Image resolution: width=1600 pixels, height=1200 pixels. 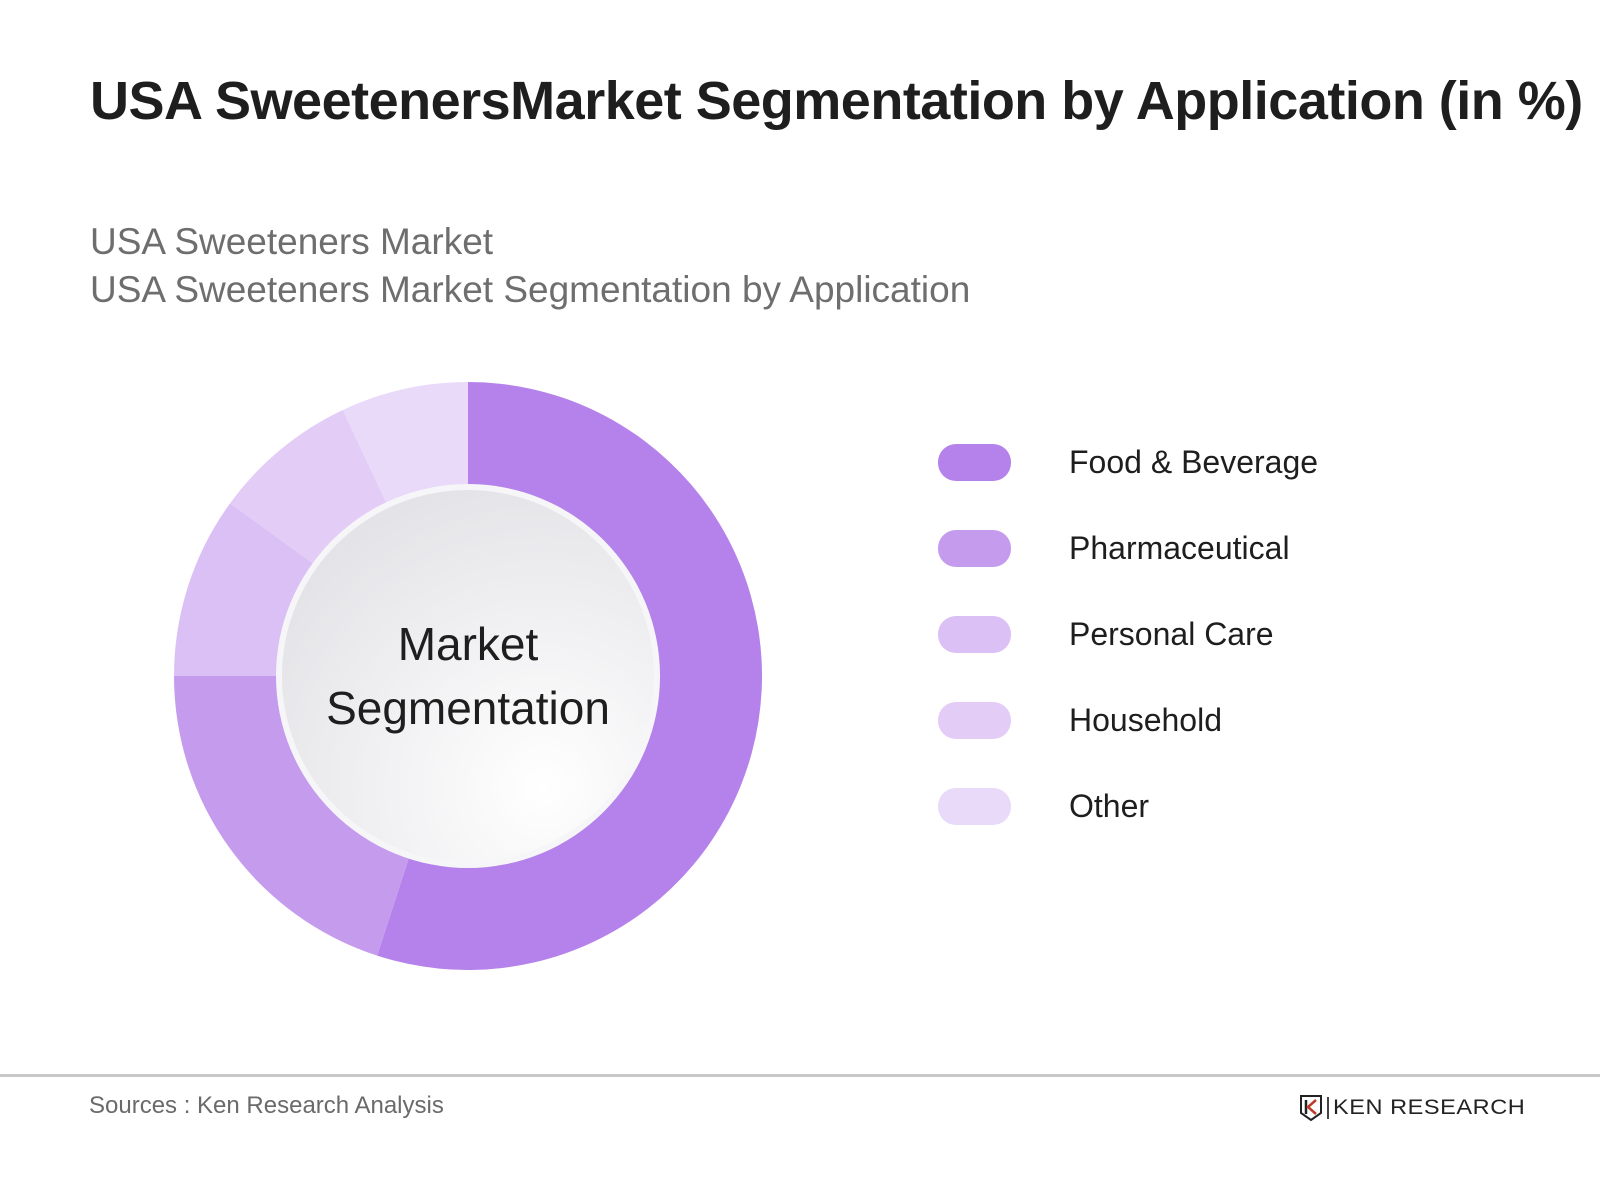 What do you see at coordinates (1429, 1107) in the screenshot?
I see `logo-text: KEN RESEARCH` at bounding box center [1429, 1107].